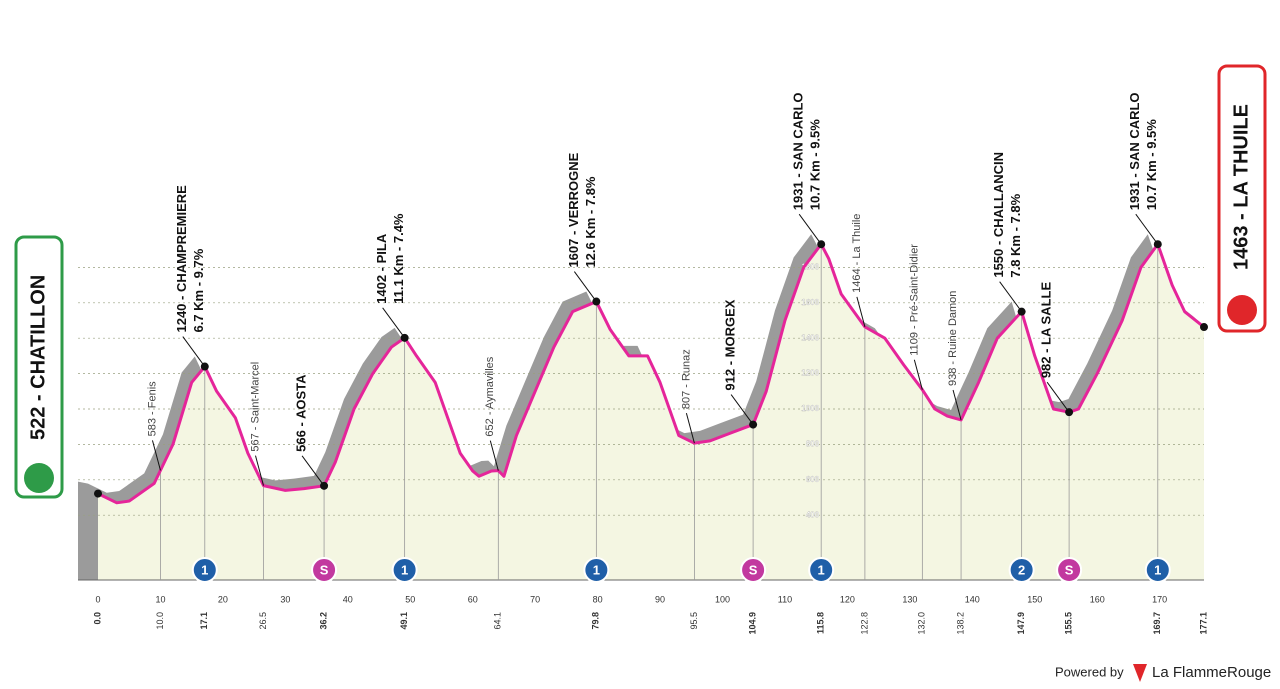 This screenshot has height=689, width=1280. Describe the element at coordinates (922, 623) in the screenshot. I see `km-label: 132.0` at that location.